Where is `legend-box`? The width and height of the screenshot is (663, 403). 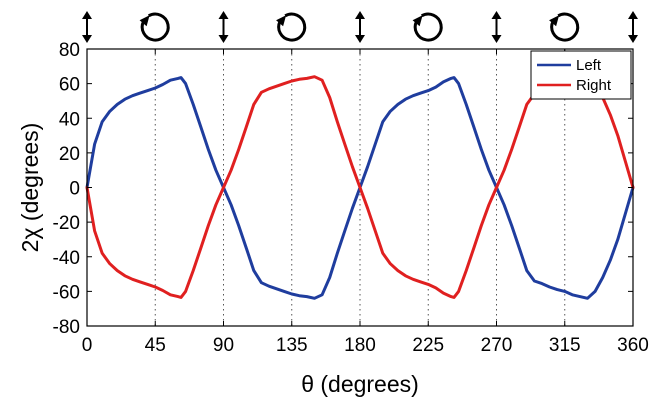
legend-box is located at coordinates (581, 75).